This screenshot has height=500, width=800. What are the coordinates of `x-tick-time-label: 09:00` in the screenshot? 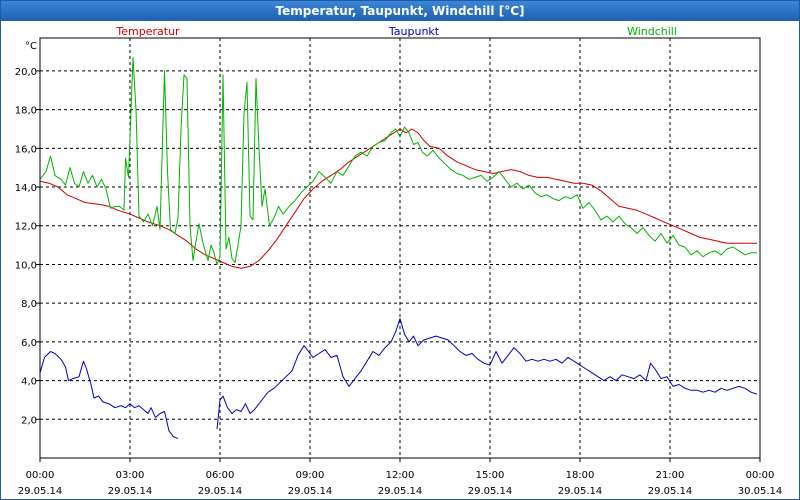 It's located at (310, 475).